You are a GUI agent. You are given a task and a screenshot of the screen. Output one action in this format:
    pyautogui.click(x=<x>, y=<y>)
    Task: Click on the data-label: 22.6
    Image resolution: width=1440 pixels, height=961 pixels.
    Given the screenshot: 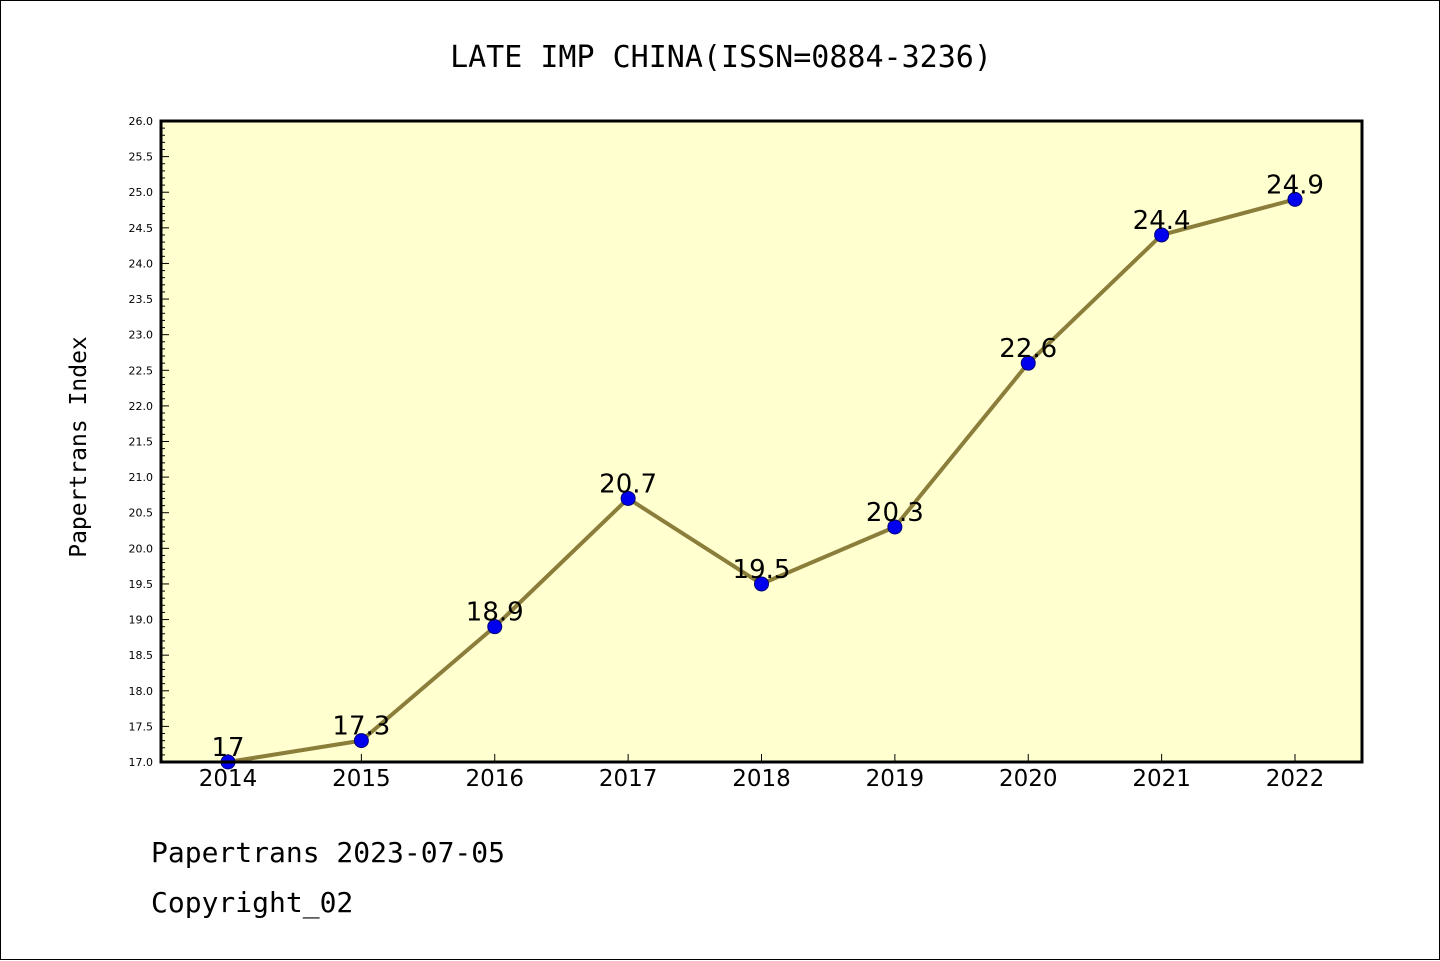 What is the action you would take?
    pyautogui.click(x=1028, y=349)
    